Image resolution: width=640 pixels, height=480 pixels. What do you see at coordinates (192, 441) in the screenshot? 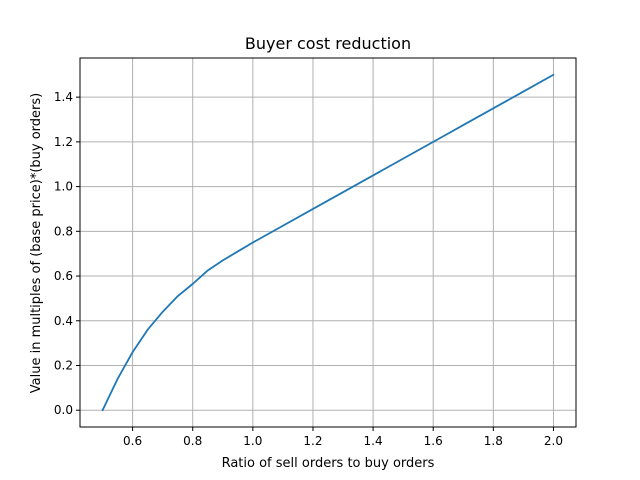
I see `x-tick-label: 0.8` at bounding box center [192, 441].